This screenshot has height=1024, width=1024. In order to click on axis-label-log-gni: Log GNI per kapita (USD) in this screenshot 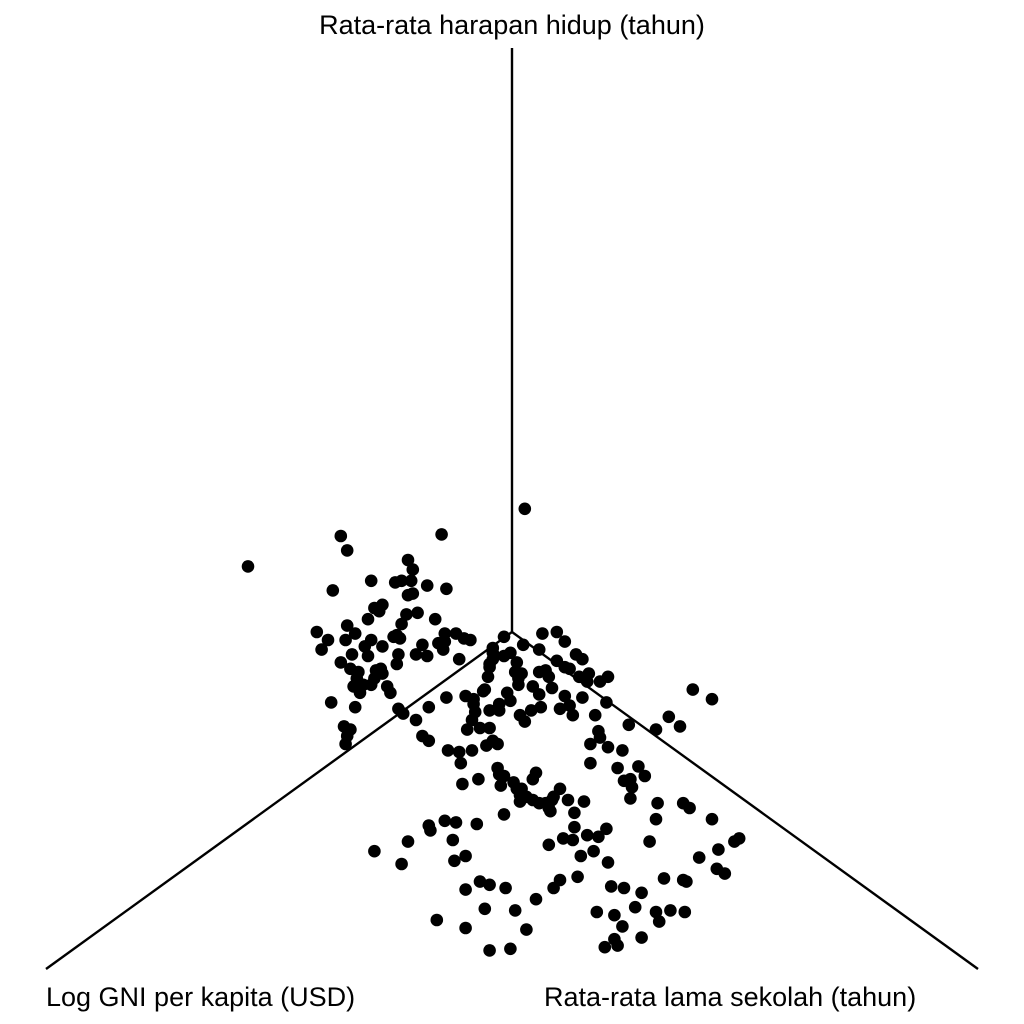, I will do `click(200, 997)`.